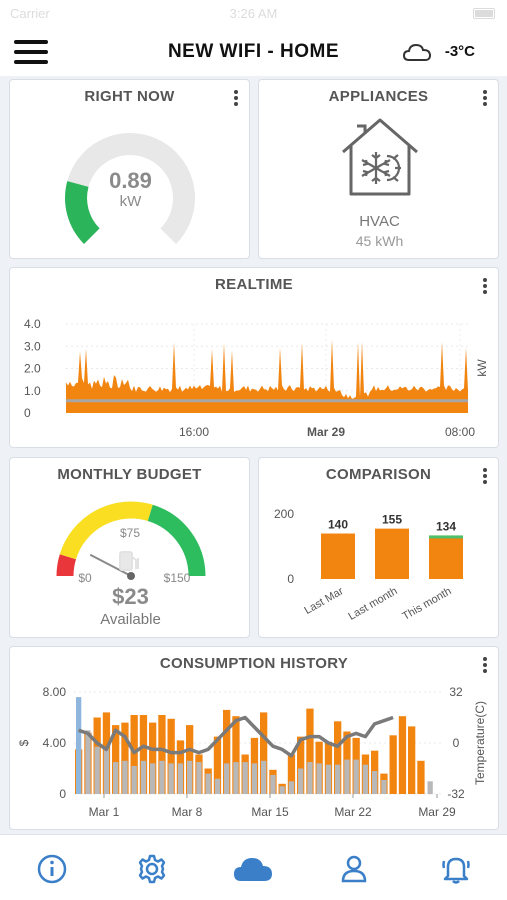 The width and height of the screenshot is (507, 900). Describe the element at coordinates (66, 565) in the screenshot. I see `gauge-segment-red` at that location.